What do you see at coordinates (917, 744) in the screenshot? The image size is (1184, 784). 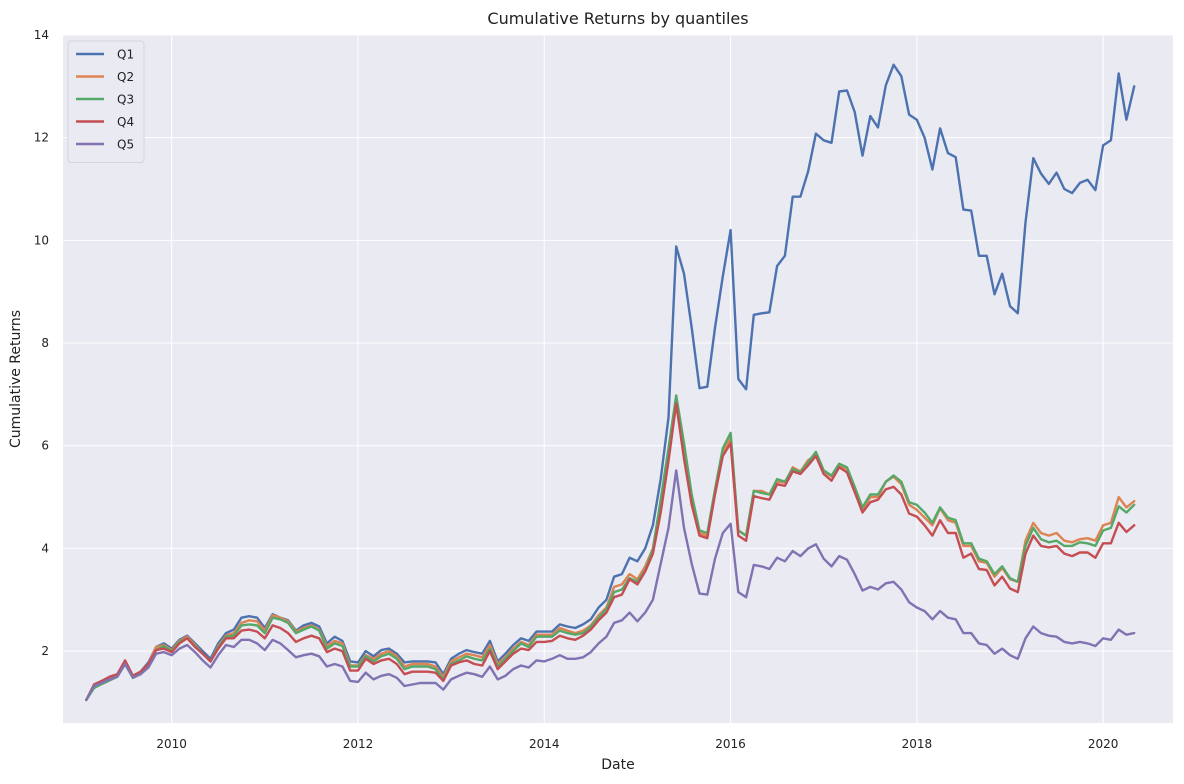 I see `x-tick-label: 2018` at bounding box center [917, 744].